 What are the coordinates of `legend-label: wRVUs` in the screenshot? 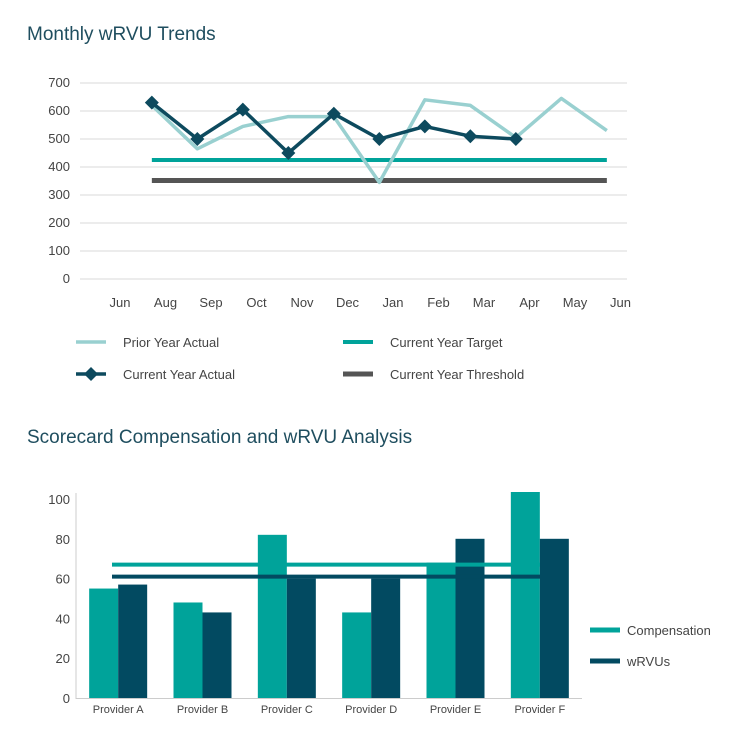 It's located at (648, 661).